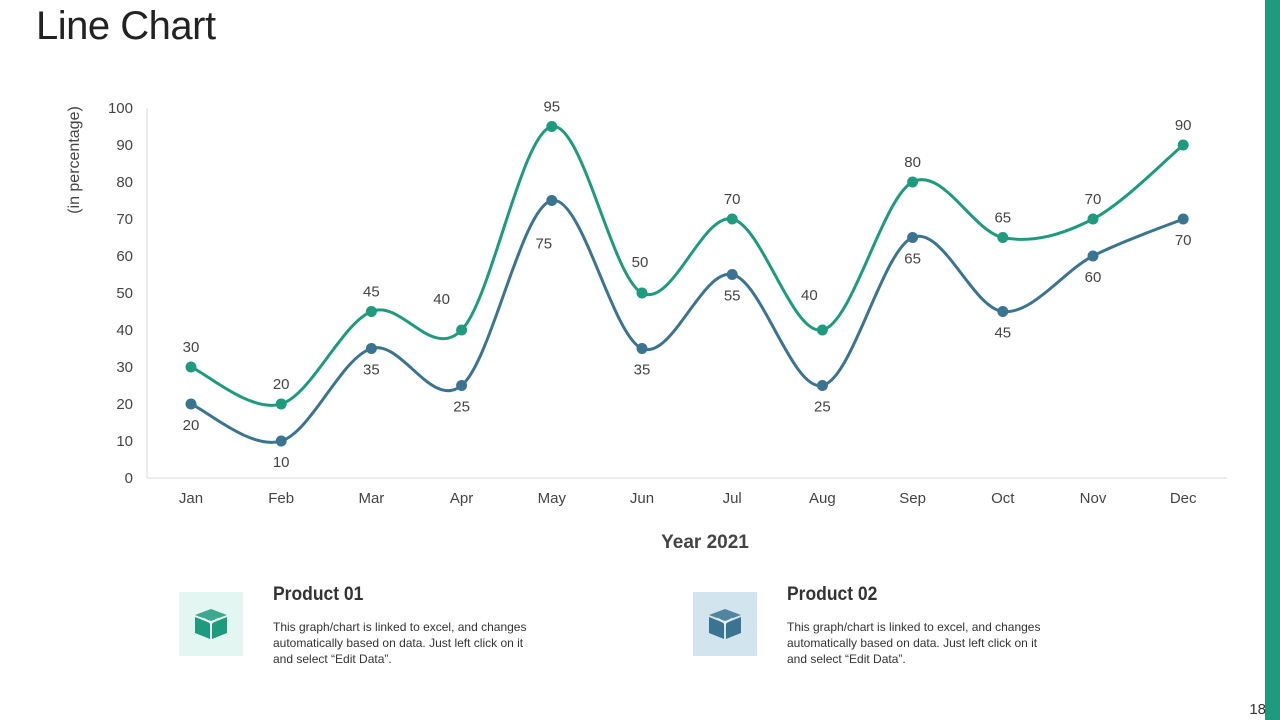 Image resolution: width=1280 pixels, height=720 pixels. I want to click on data-label-1: 80, so click(912, 162).